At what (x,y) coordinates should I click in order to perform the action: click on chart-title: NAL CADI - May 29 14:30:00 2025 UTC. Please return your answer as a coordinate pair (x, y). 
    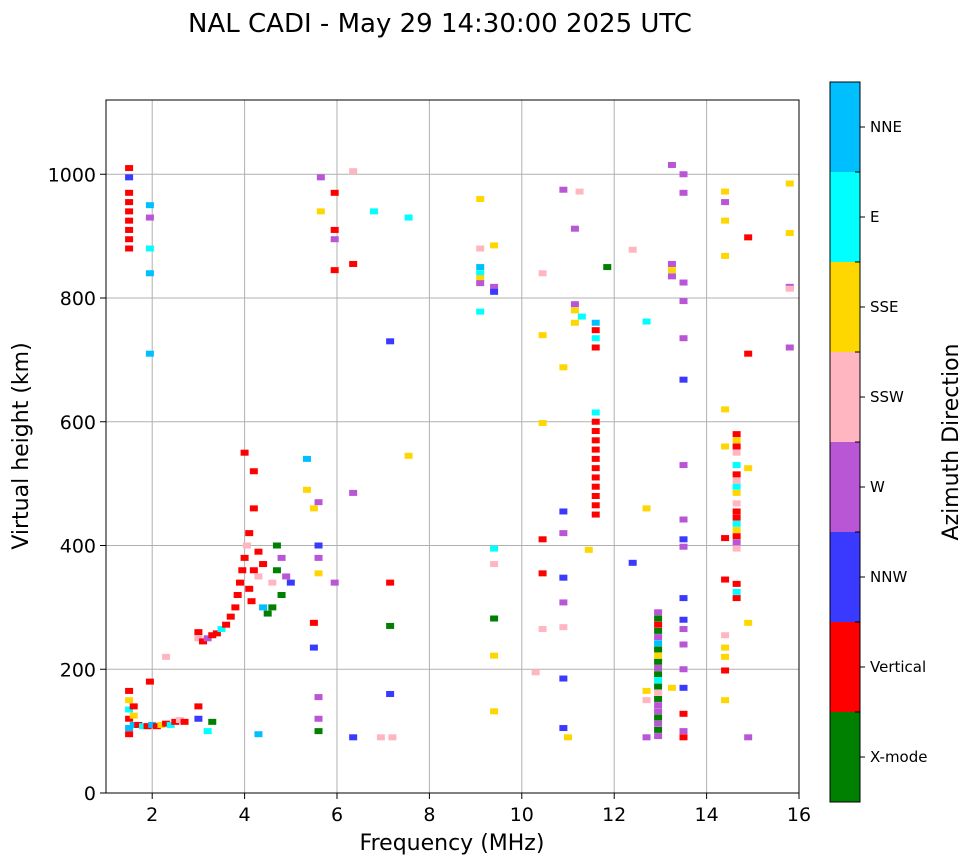
    Looking at the image, I should click on (440, 24).